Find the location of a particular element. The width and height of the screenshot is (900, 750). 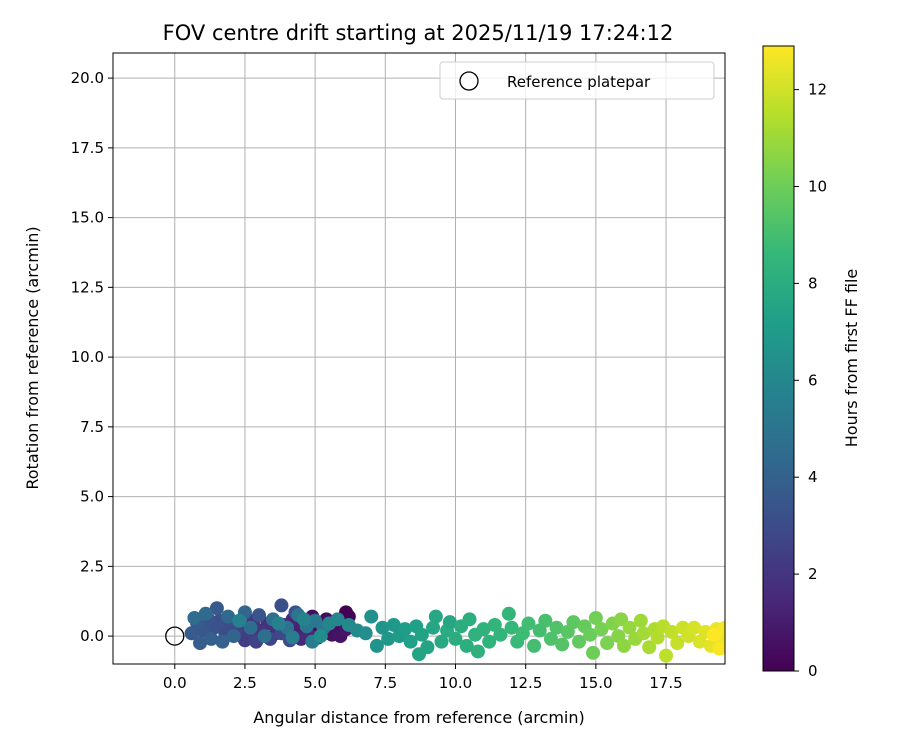

reference-marker-layer is located at coordinates (175, 636).